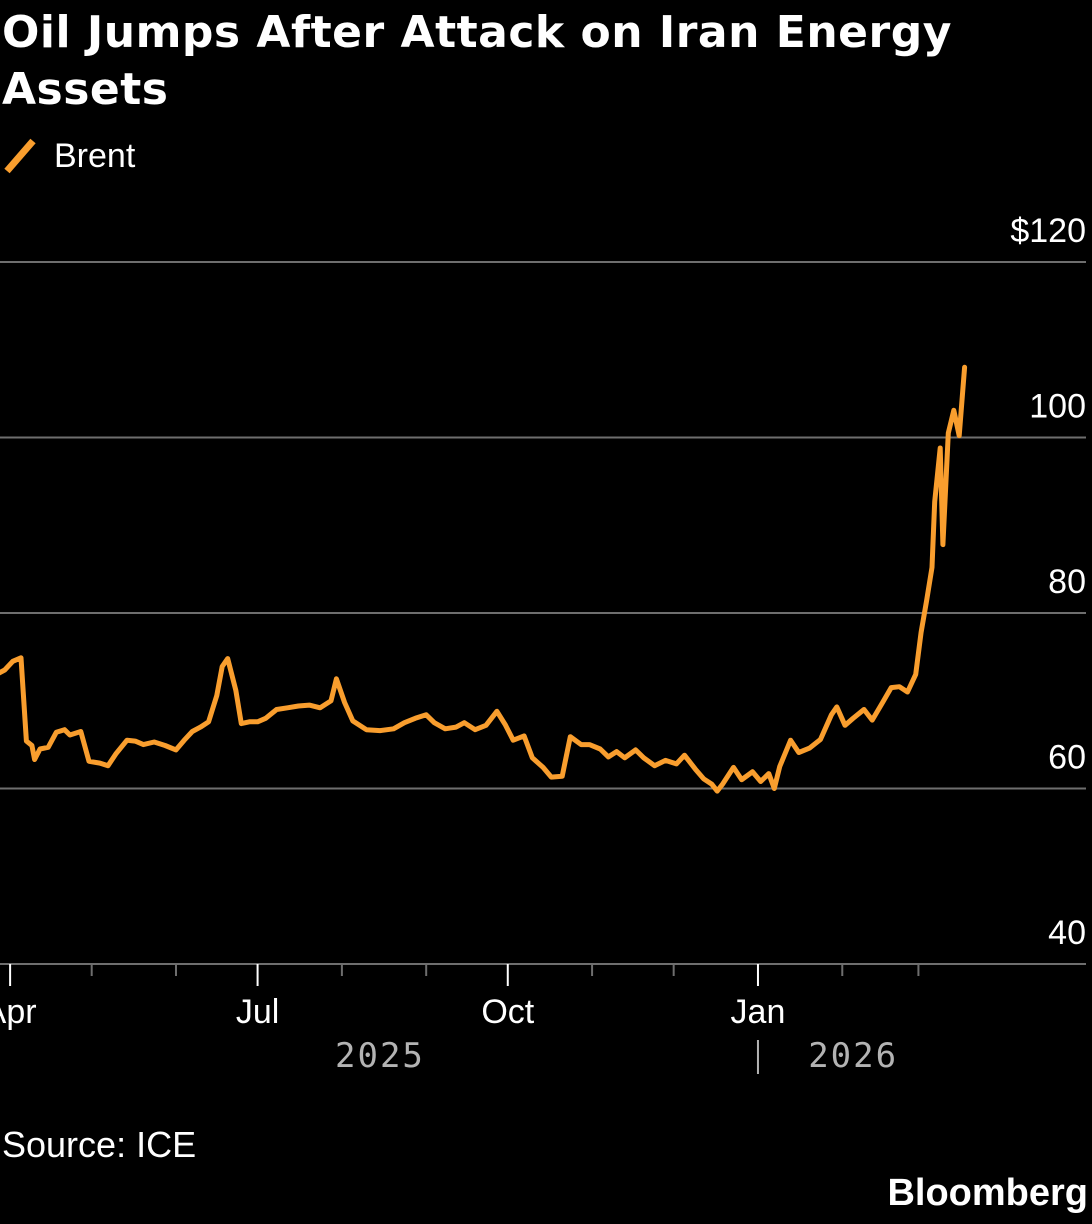  Describe the element at coordinates (18, 1012) in the screenshot. I see `x-tick-label-apr: Apr` at that location.